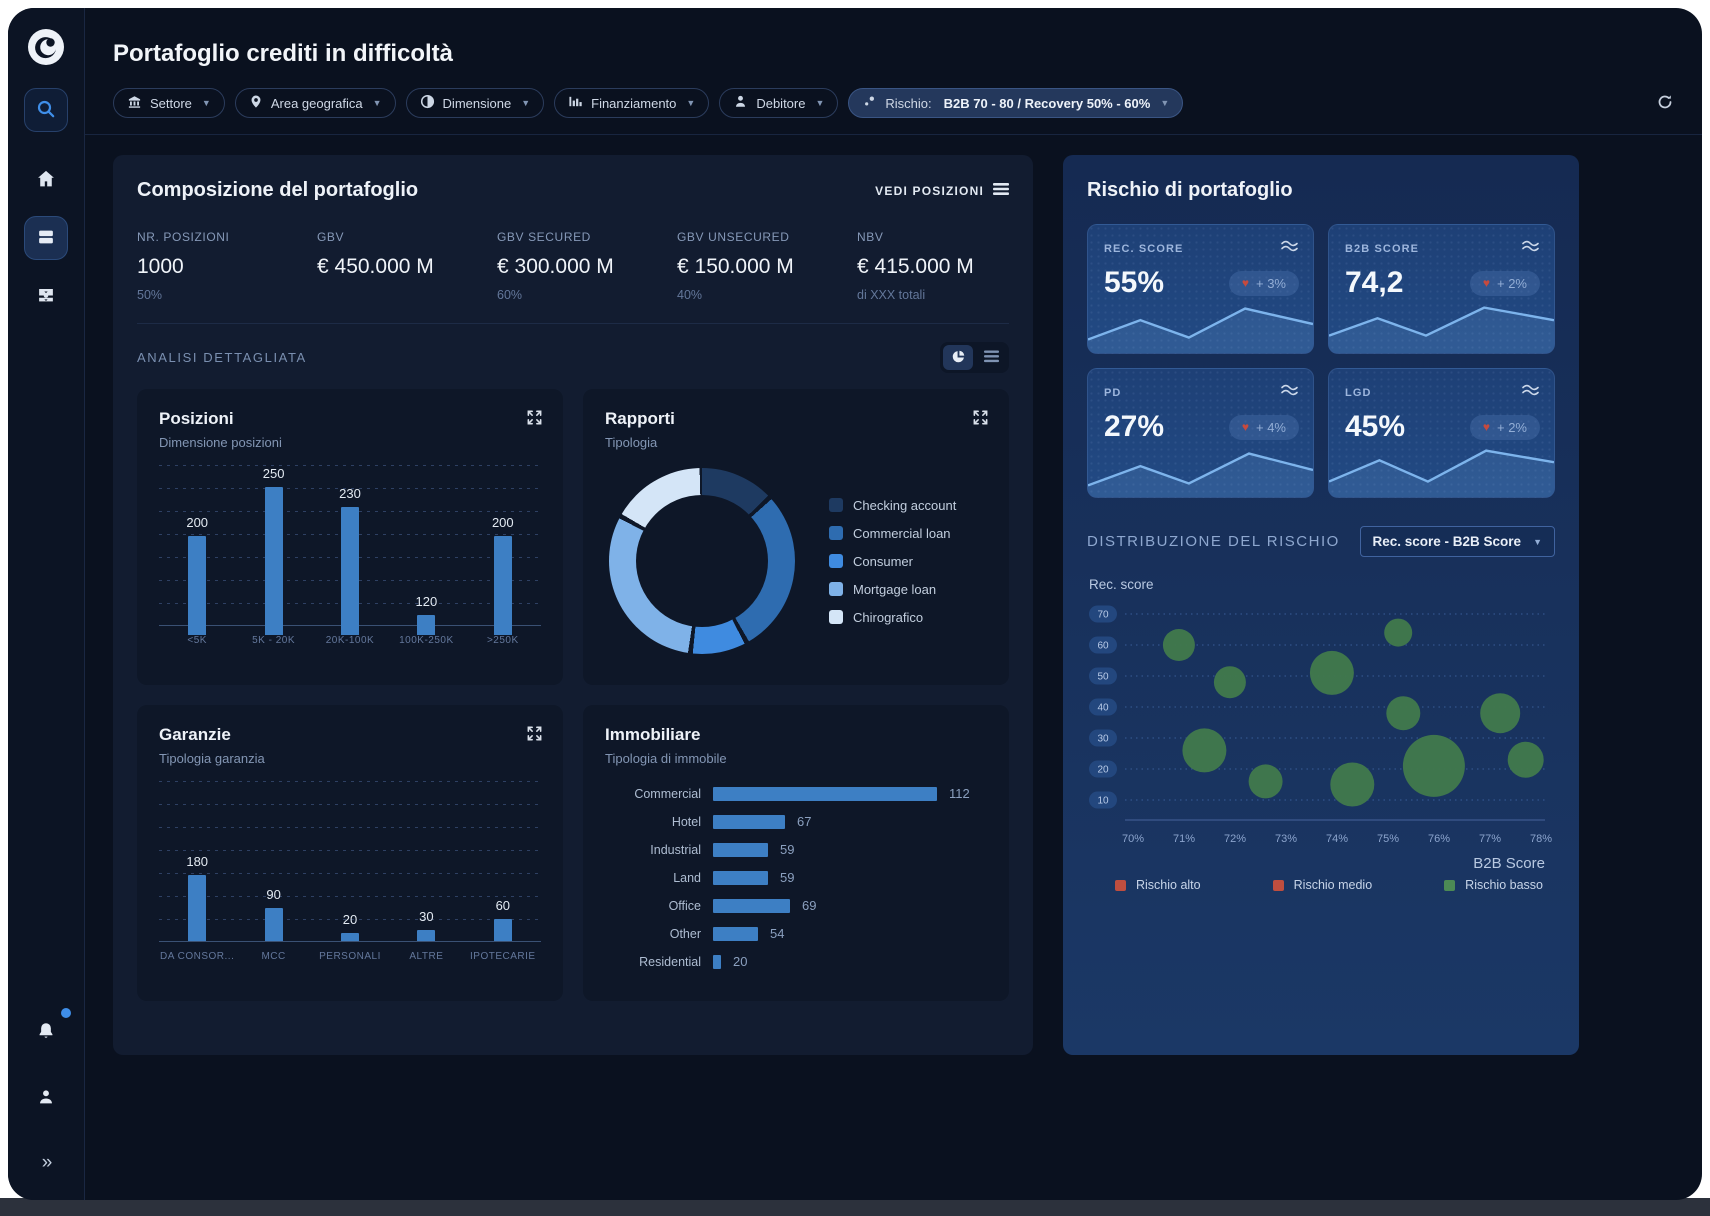 This screenshot has width=1710, height=1216. I want to click on risk-card-value: 45%, so click(1375, 426).